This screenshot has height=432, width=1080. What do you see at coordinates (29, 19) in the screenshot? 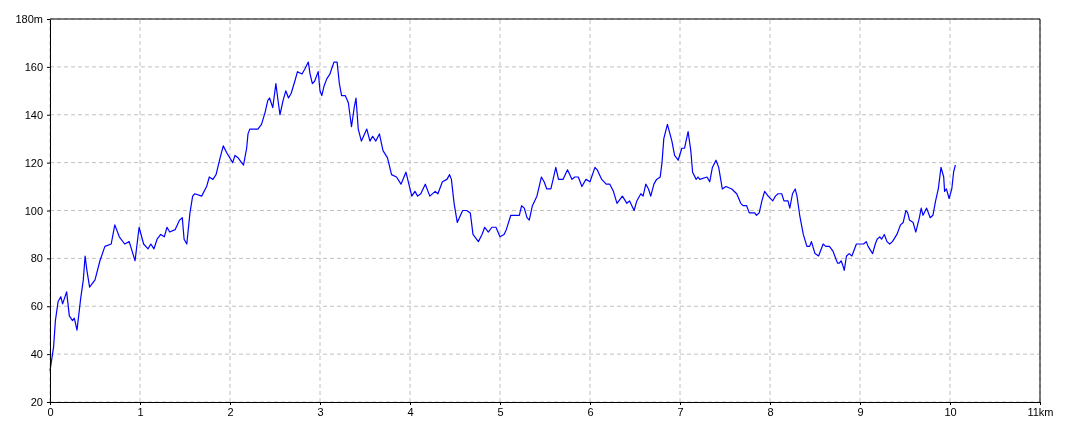
I see `y-tick-label: 180m` at bounding box center [29, 19].